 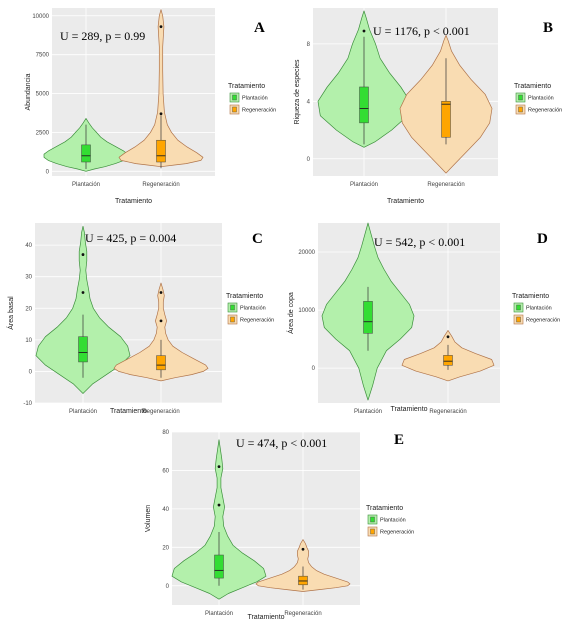 I want to click on y-tick-label: 20000, so click(x=306, y=253).